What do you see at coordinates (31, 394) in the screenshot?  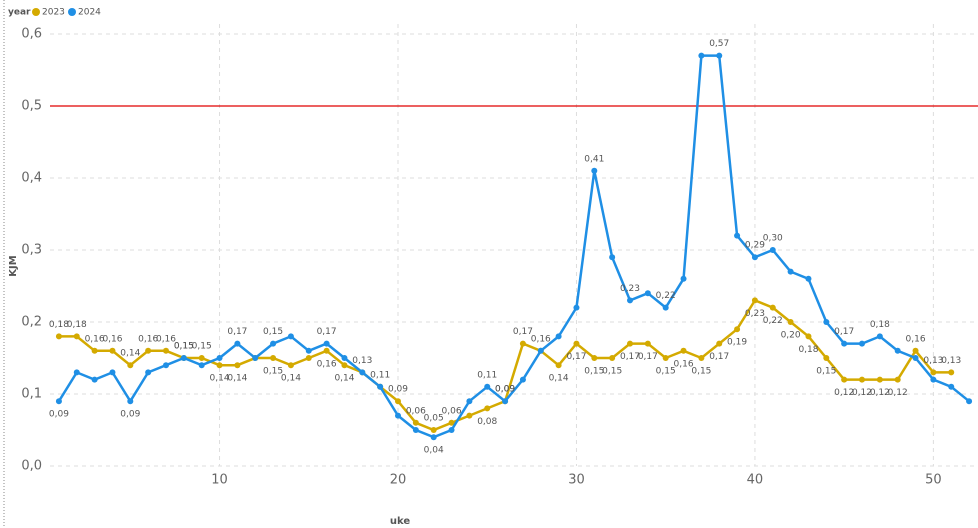 I see `y-tick-label: 0,1` at bounding box center [31, 394].